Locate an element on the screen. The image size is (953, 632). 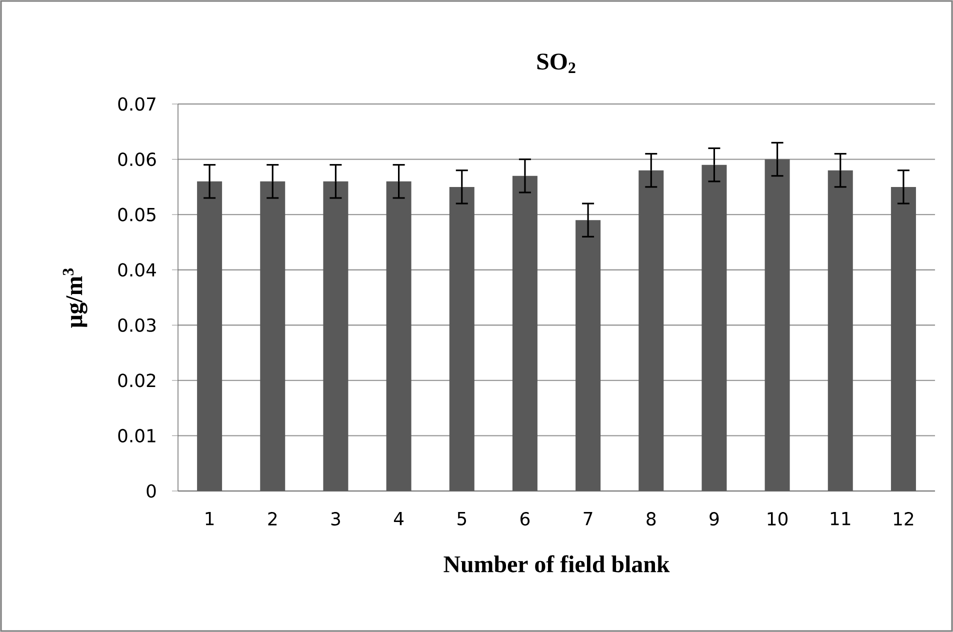
y-tick-label: 0.02 is located at coordinates (137, 381).